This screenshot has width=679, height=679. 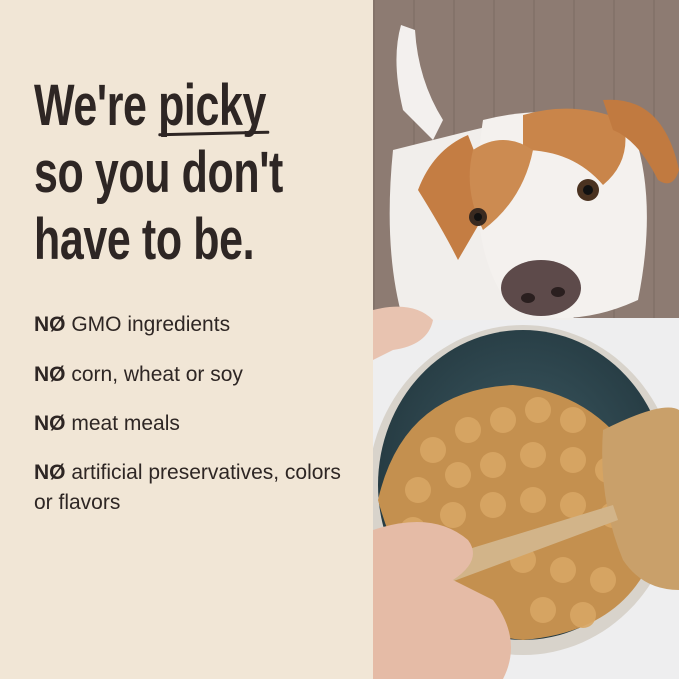 I want to click on headline-emphasis: picky, so click(x=213, y=105).